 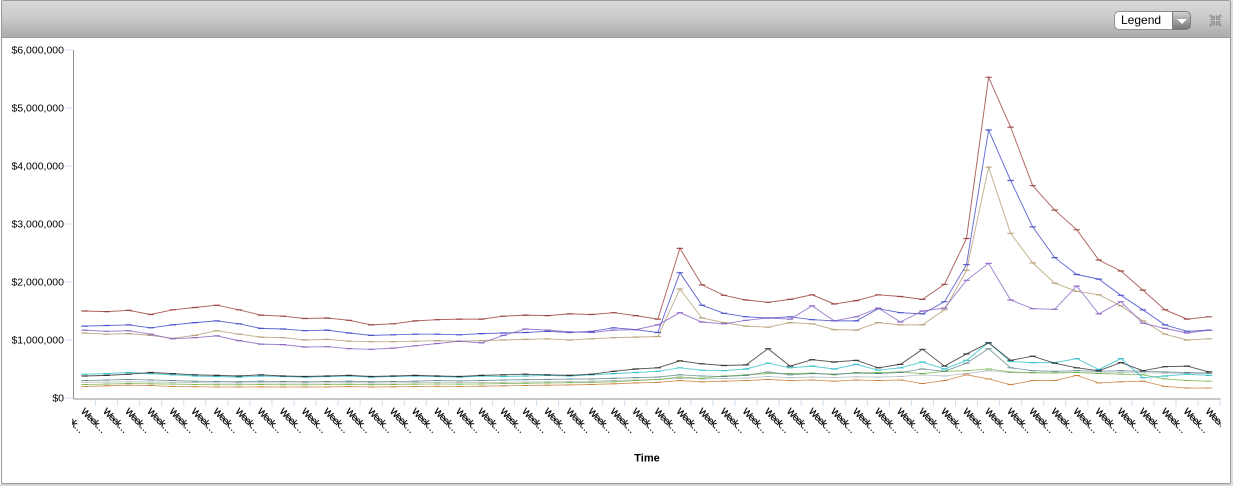 I want to click on svg-text: $0, so click(x=58, y=399).